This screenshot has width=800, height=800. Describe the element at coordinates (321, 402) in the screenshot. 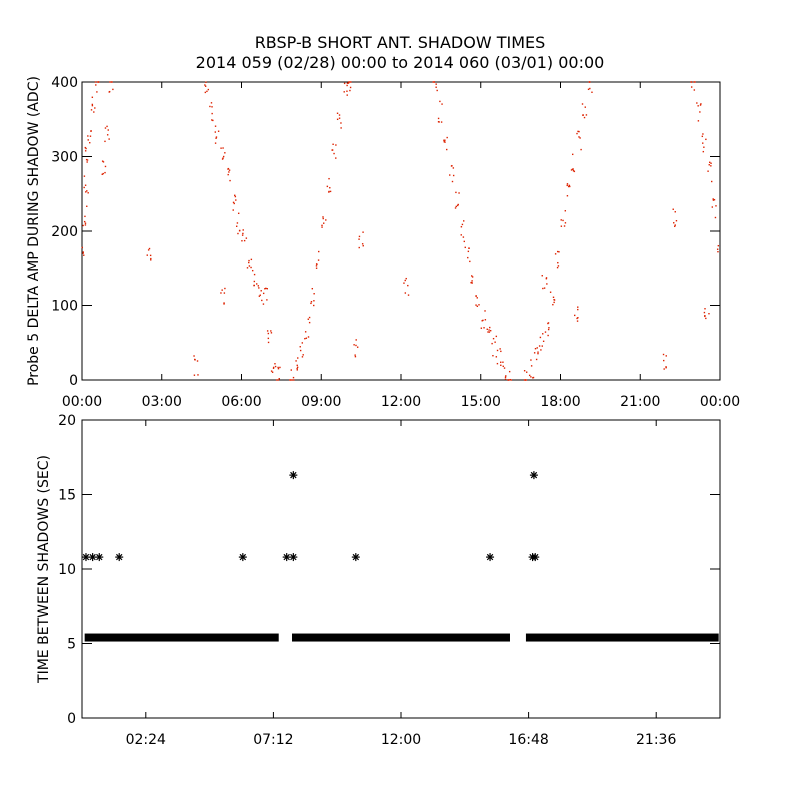

I see `top-x-tick-label: 09:00` at that location.